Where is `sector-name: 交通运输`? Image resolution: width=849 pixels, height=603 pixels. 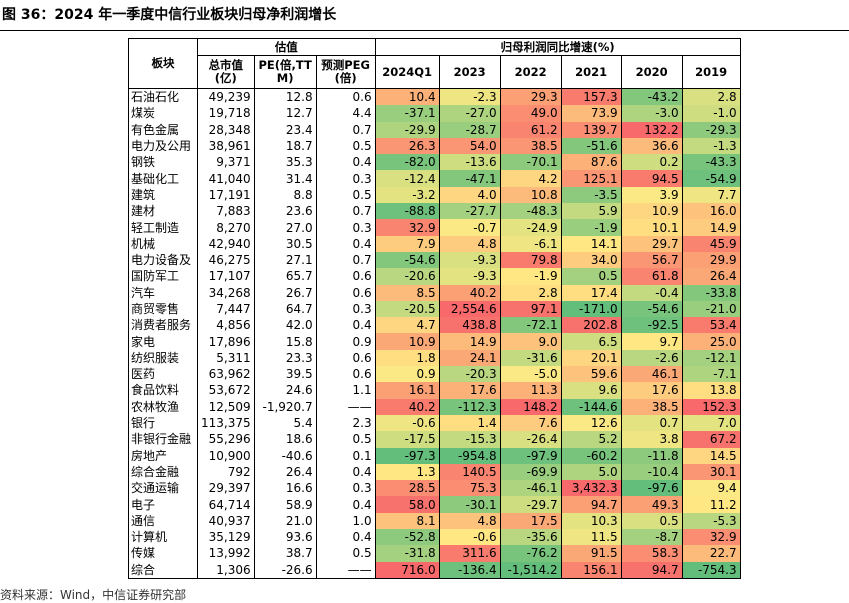
sector-name: 交通运输 is located at coordinates (163, 488).